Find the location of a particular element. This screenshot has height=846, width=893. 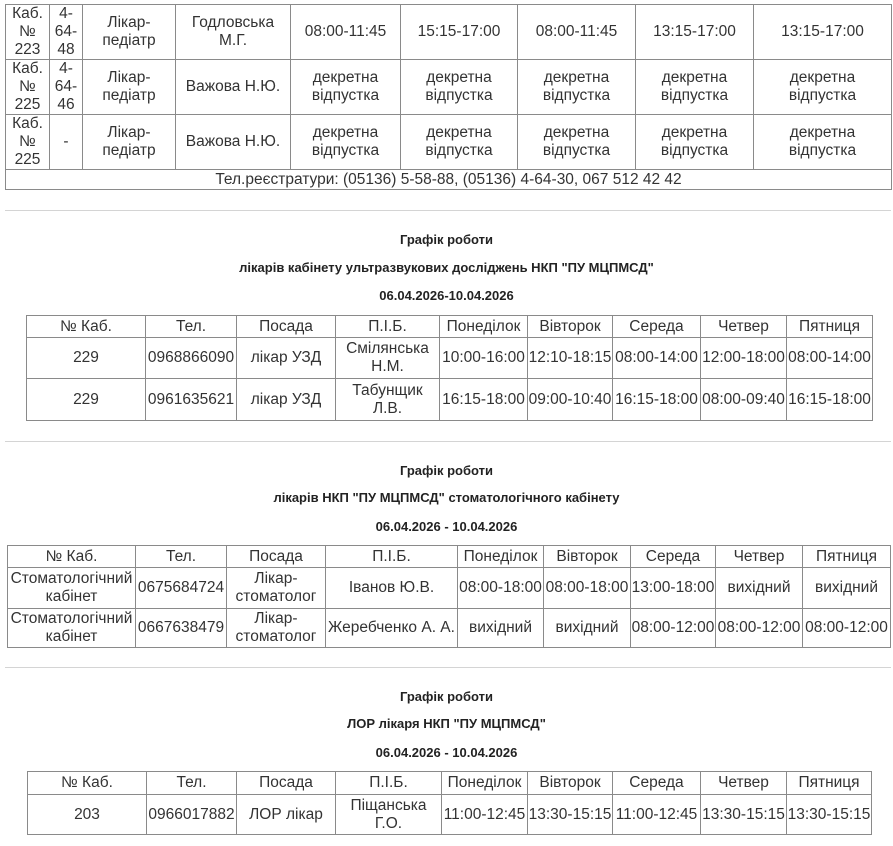

table-cell: ЛОР лікар is located at coordinates (286, 814).